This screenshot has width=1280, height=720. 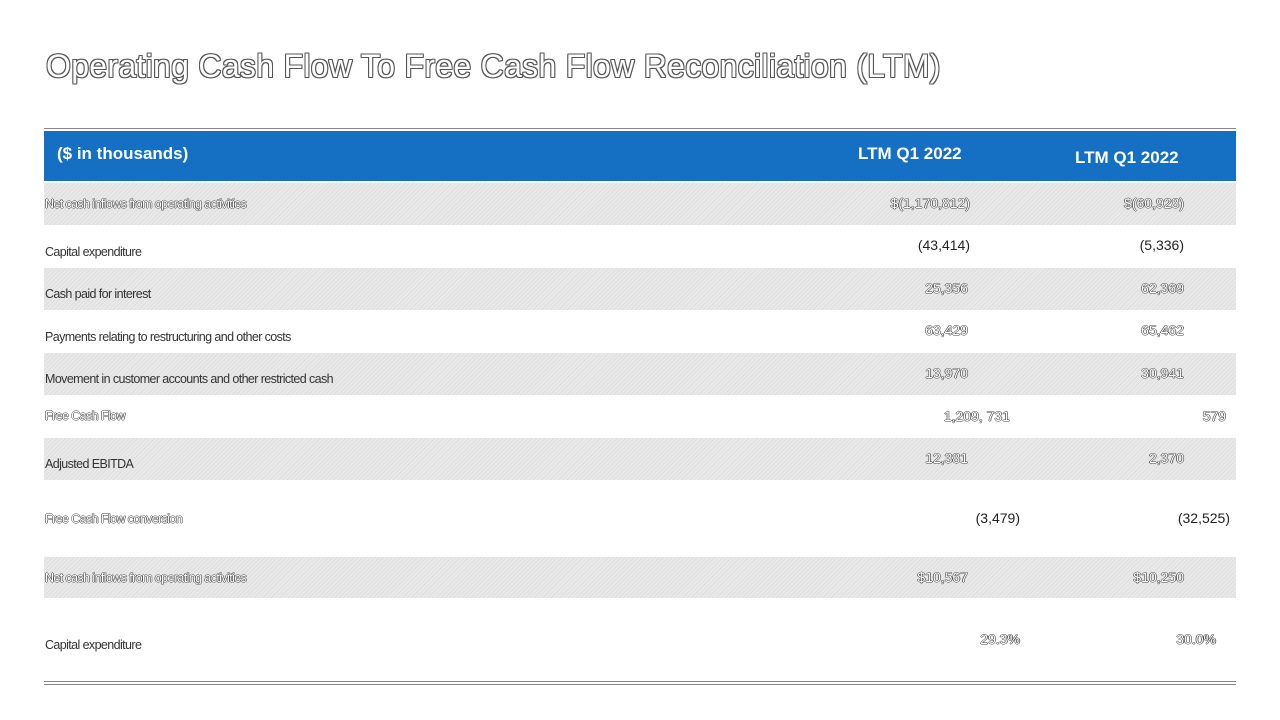 I want to click on row-value-col2: (5,336), so click(x=1161, y=245).